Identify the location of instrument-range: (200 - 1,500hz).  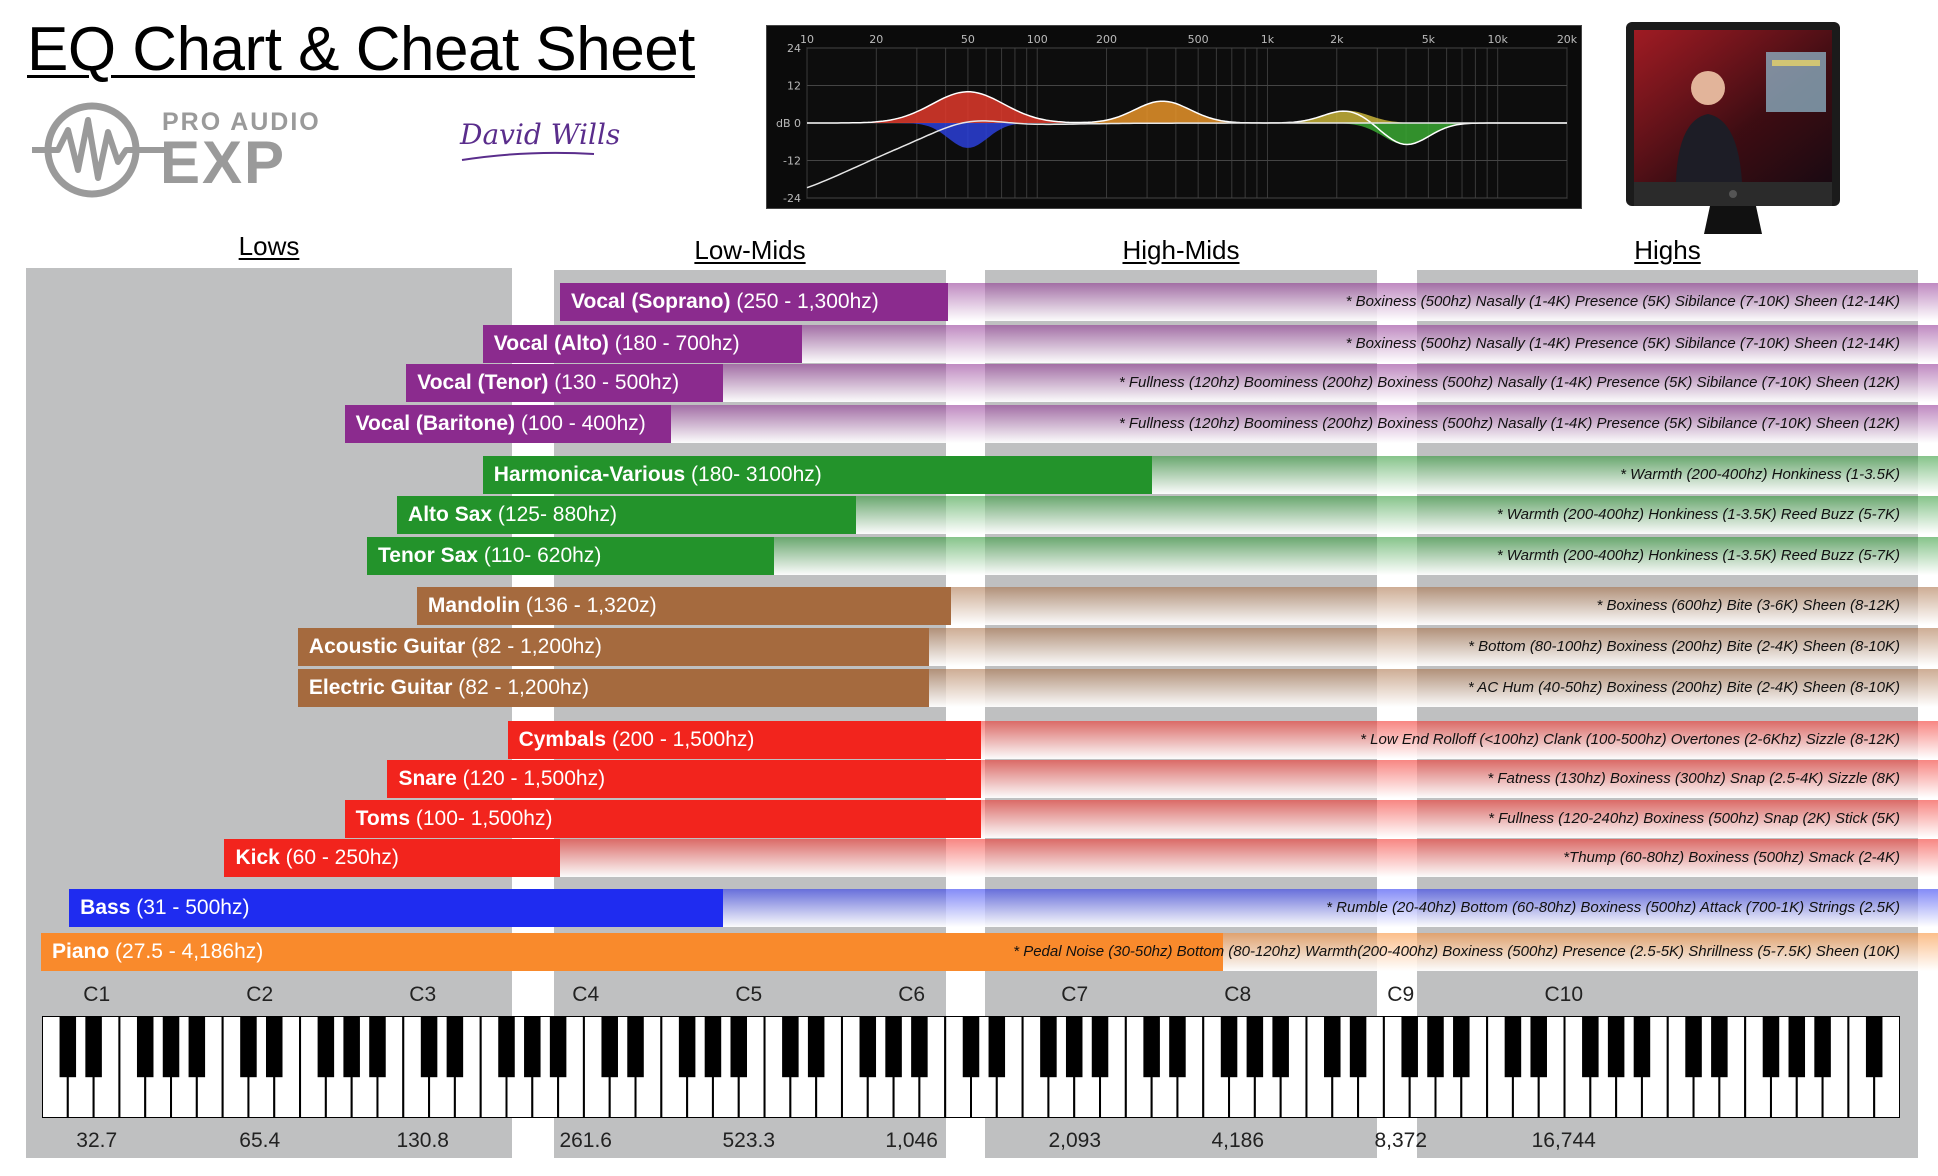
(680, 739).